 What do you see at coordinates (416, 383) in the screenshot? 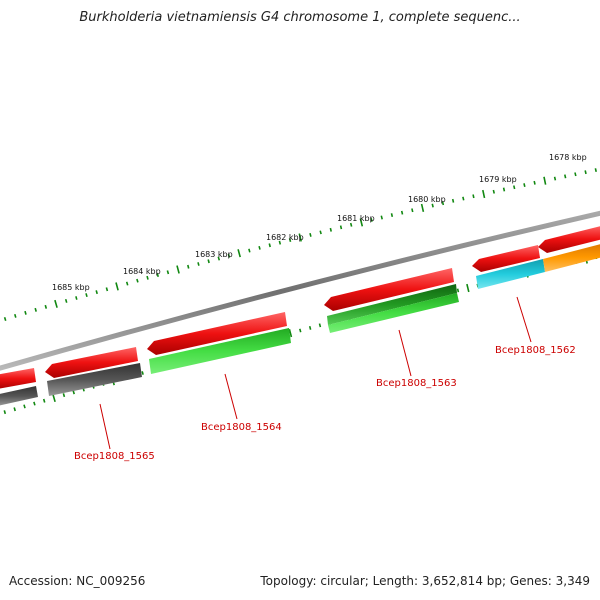
I see `gene-name-label: Bcep1808_1563` at bounding box center [416, 383].